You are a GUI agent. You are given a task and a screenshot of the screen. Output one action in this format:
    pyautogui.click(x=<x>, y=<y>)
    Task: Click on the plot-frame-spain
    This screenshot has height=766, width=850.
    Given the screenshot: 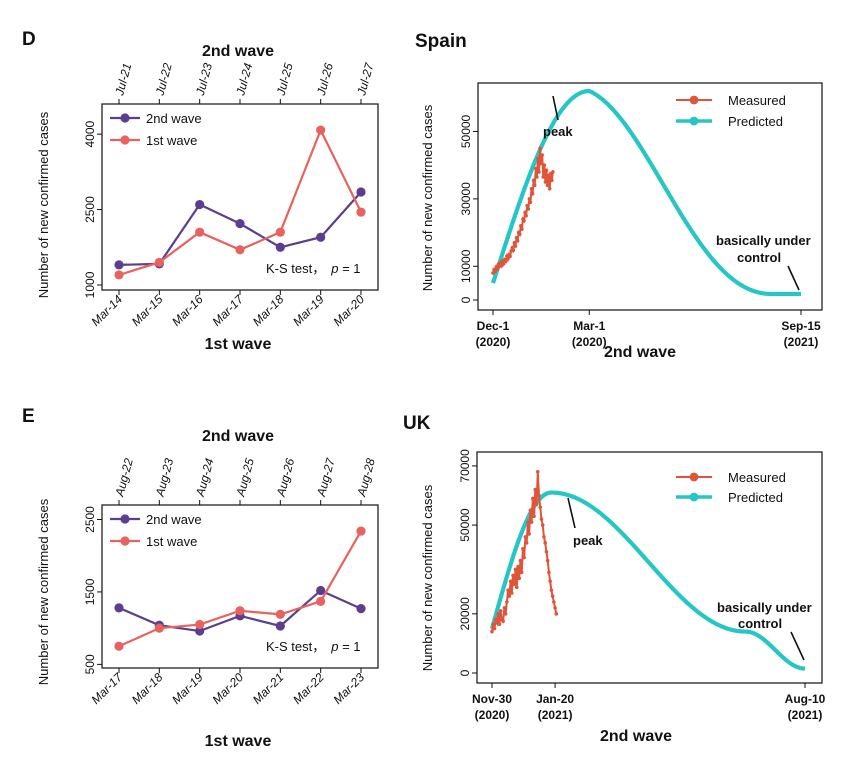 What is the action you would take?
    pyautogui.click(x=650, y=196)
    